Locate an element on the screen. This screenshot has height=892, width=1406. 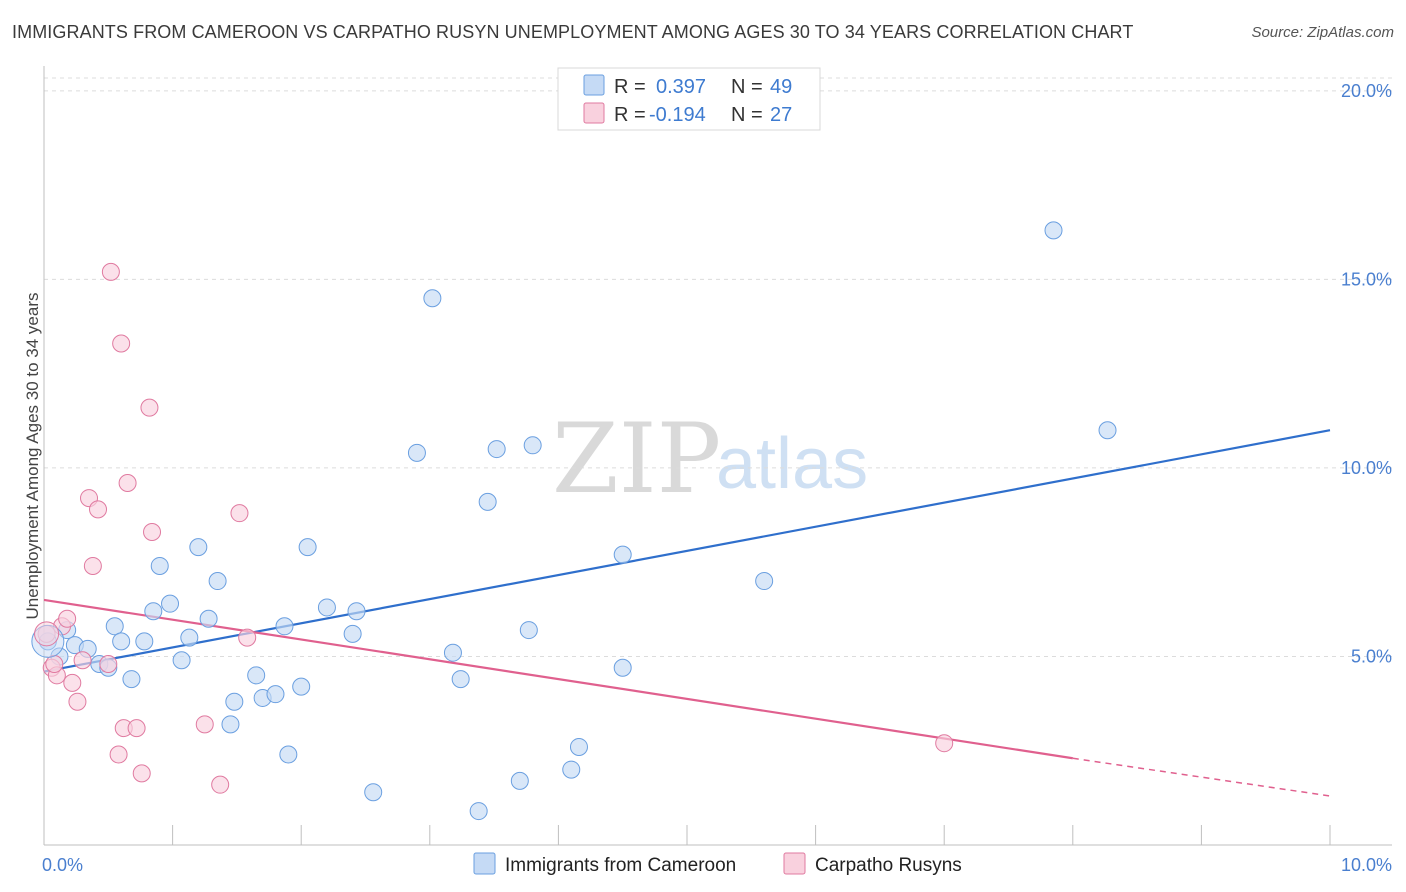
bottom-legend: Immigrants from Cameroon Carpatho Rusyns is located at coordinates (717, 864).